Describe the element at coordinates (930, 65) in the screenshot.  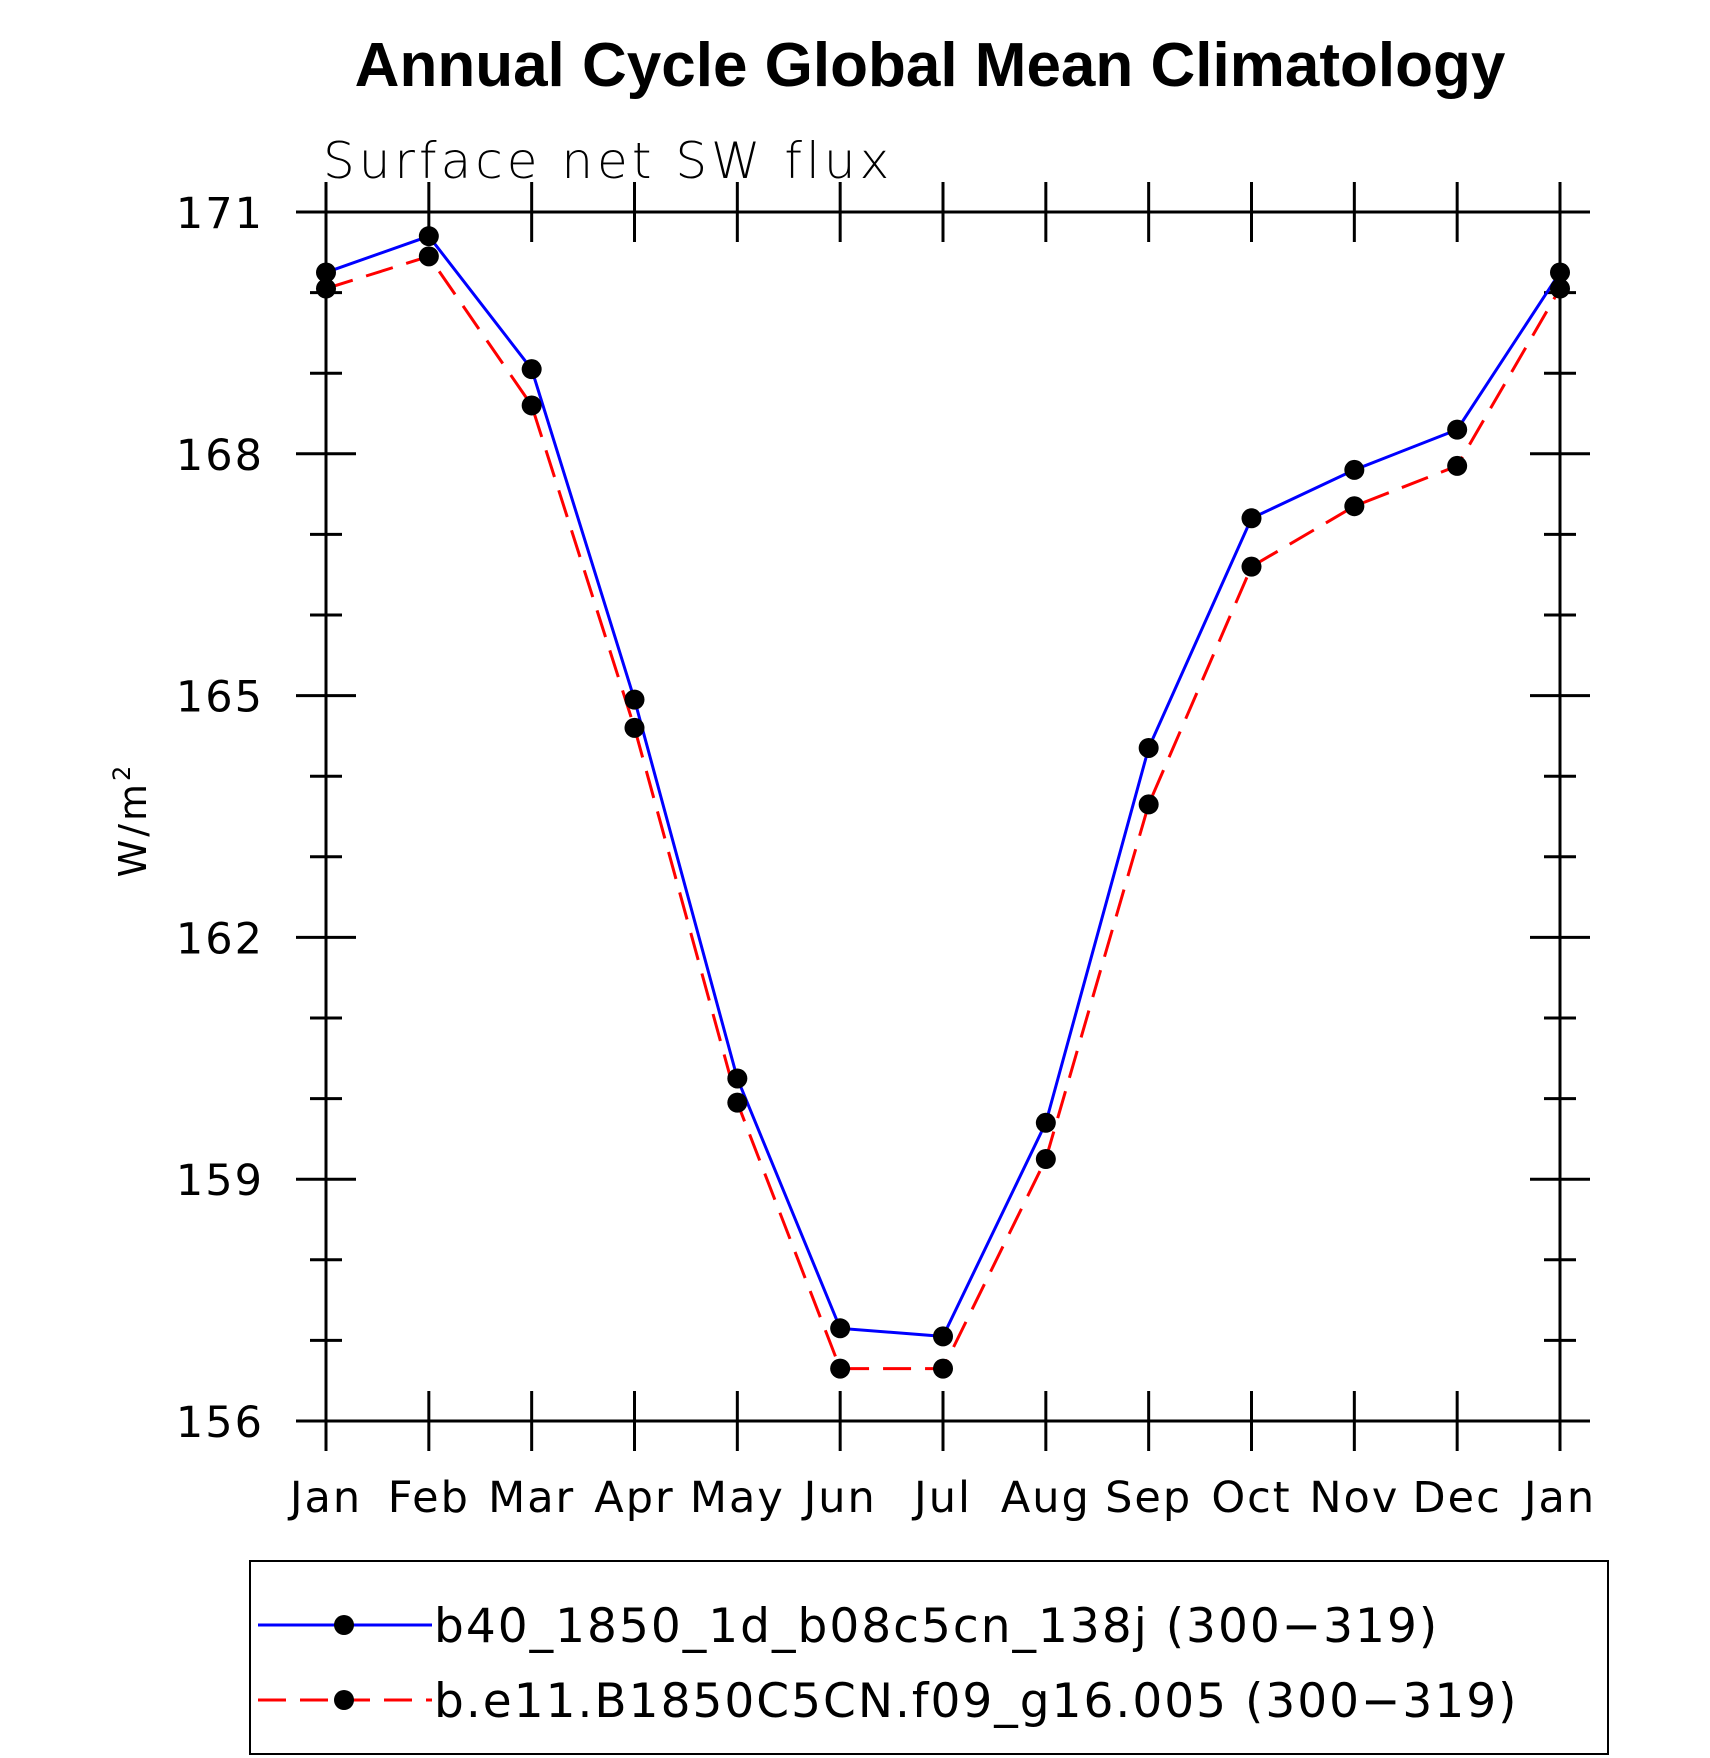
I see `chart-title: Annual Cycle Global Mean Climatology` at that location.